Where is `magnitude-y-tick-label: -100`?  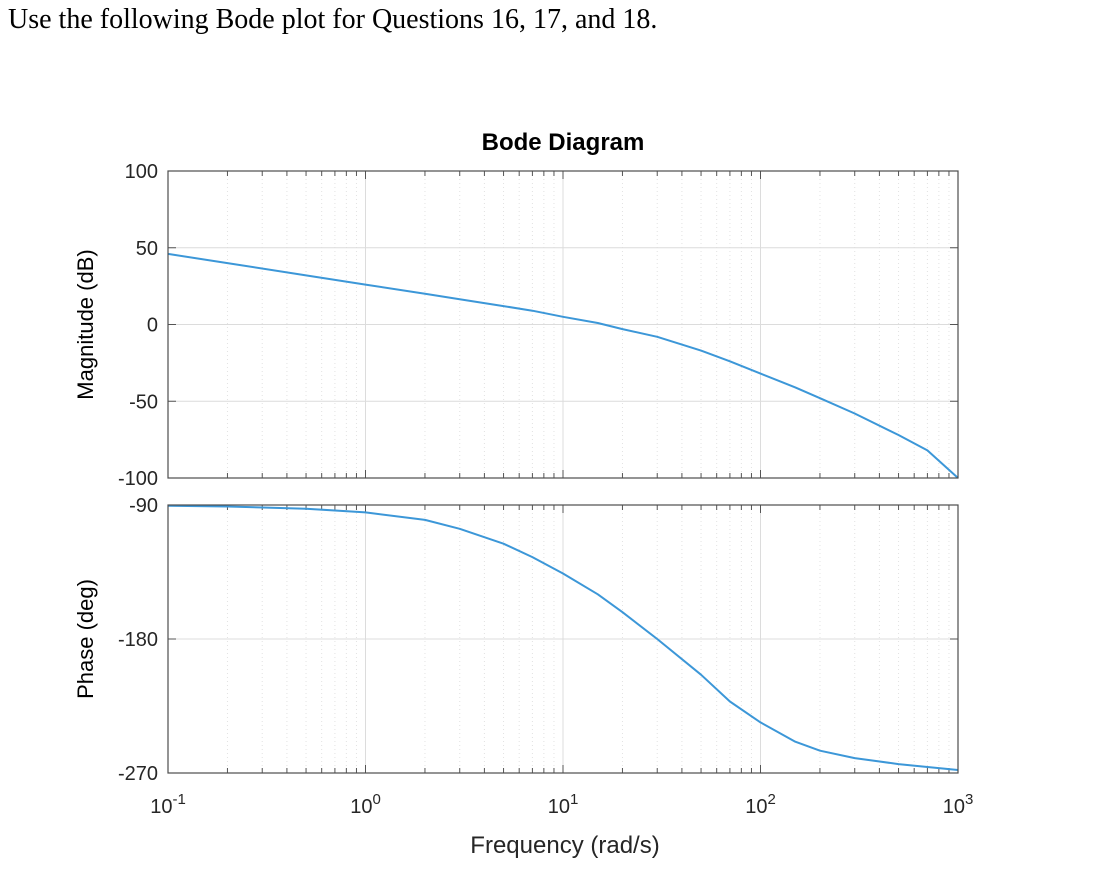 magnitude-y-tick-label: -100 is located at coordinates (138, 479).